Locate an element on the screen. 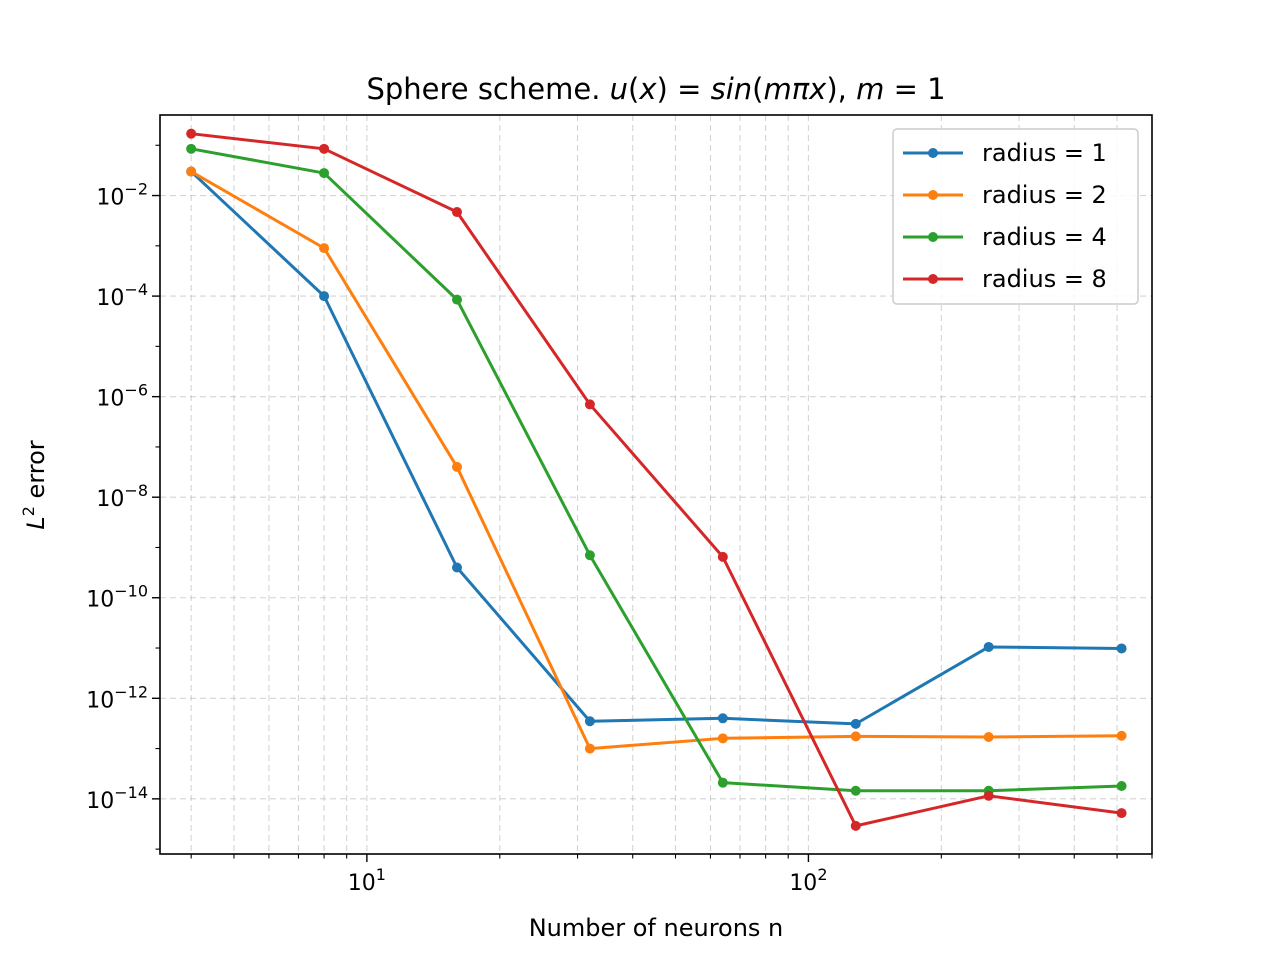  legend-entry: radius = 4 is located at coordinates (1005, 237).